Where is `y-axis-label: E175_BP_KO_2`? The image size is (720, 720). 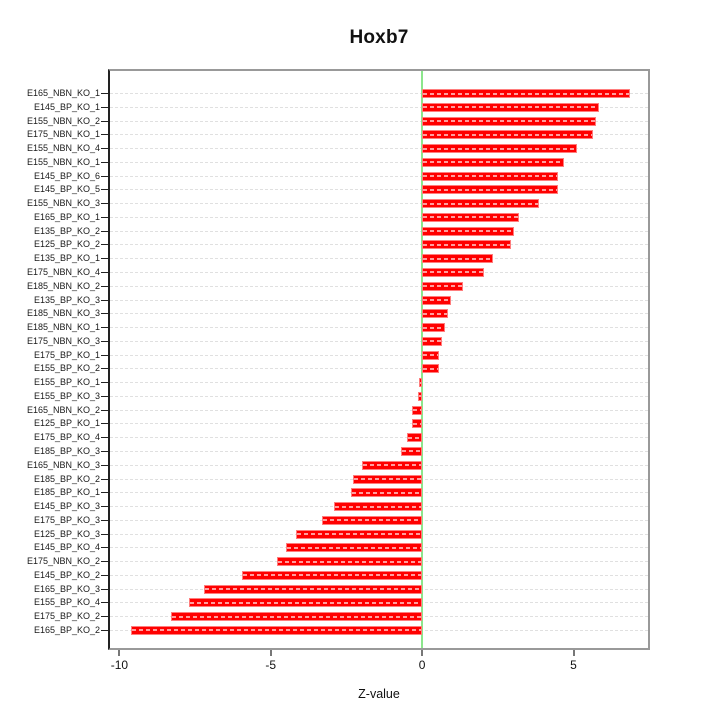 y-axis-label: E175_BP_KO_2 is located at coordinates (66, 616).